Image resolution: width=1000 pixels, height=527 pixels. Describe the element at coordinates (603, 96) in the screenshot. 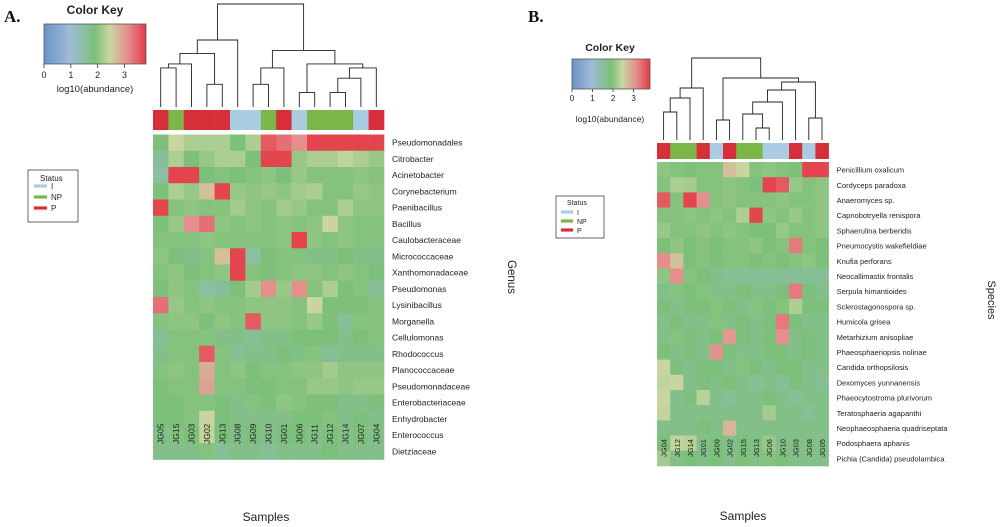

I see `panel-b-color-key-ticks: 0 1 2 3` at that location.